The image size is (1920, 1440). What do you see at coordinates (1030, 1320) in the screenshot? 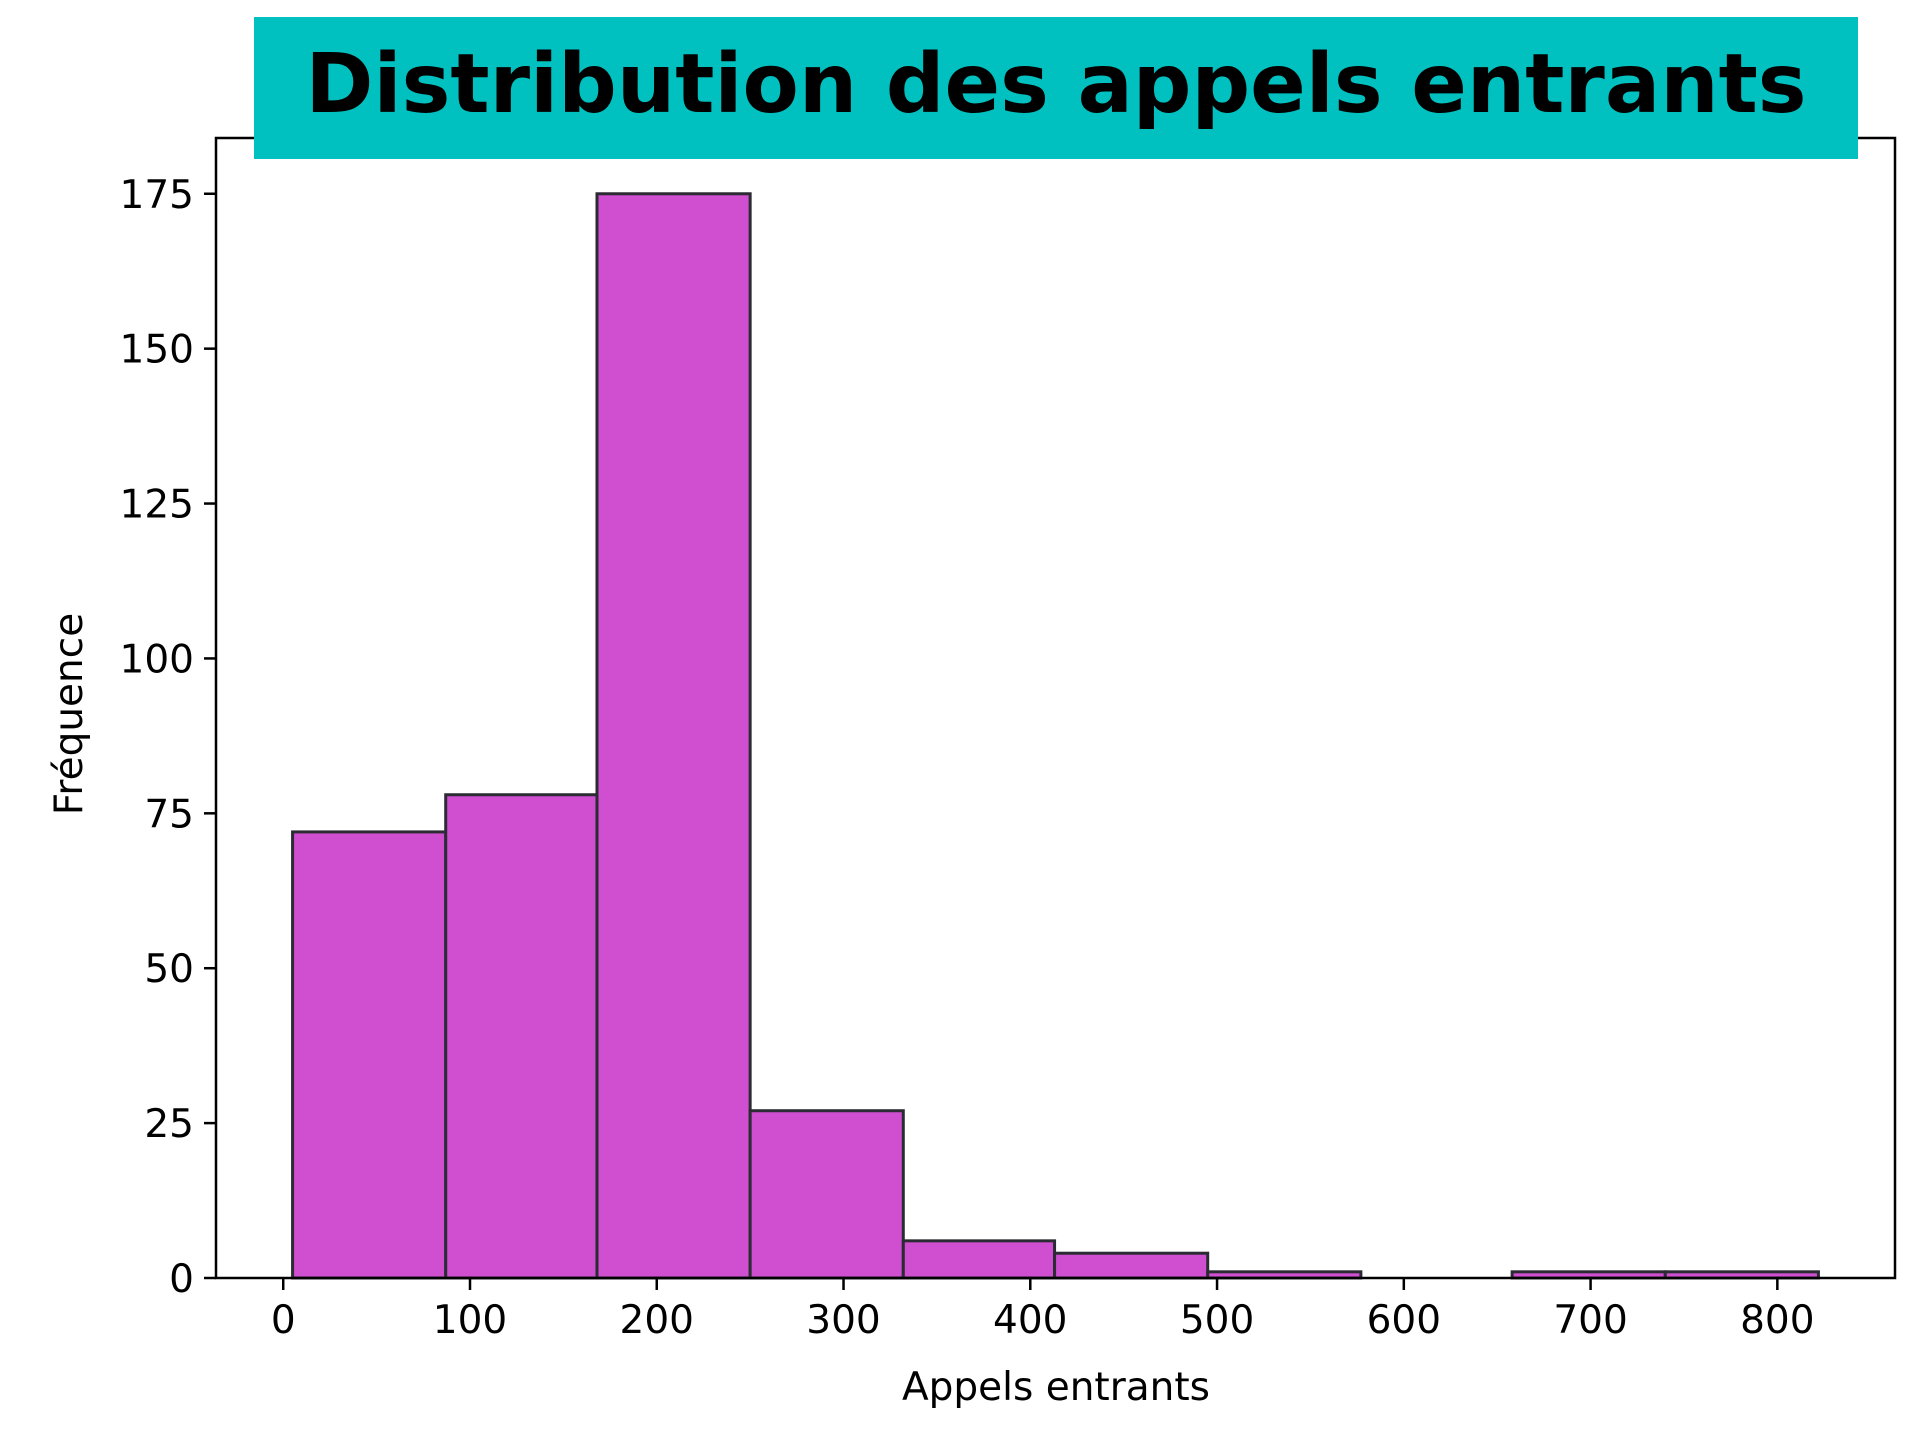
I see `x-tick-label: 400` at bounding box center [1030, 1320].